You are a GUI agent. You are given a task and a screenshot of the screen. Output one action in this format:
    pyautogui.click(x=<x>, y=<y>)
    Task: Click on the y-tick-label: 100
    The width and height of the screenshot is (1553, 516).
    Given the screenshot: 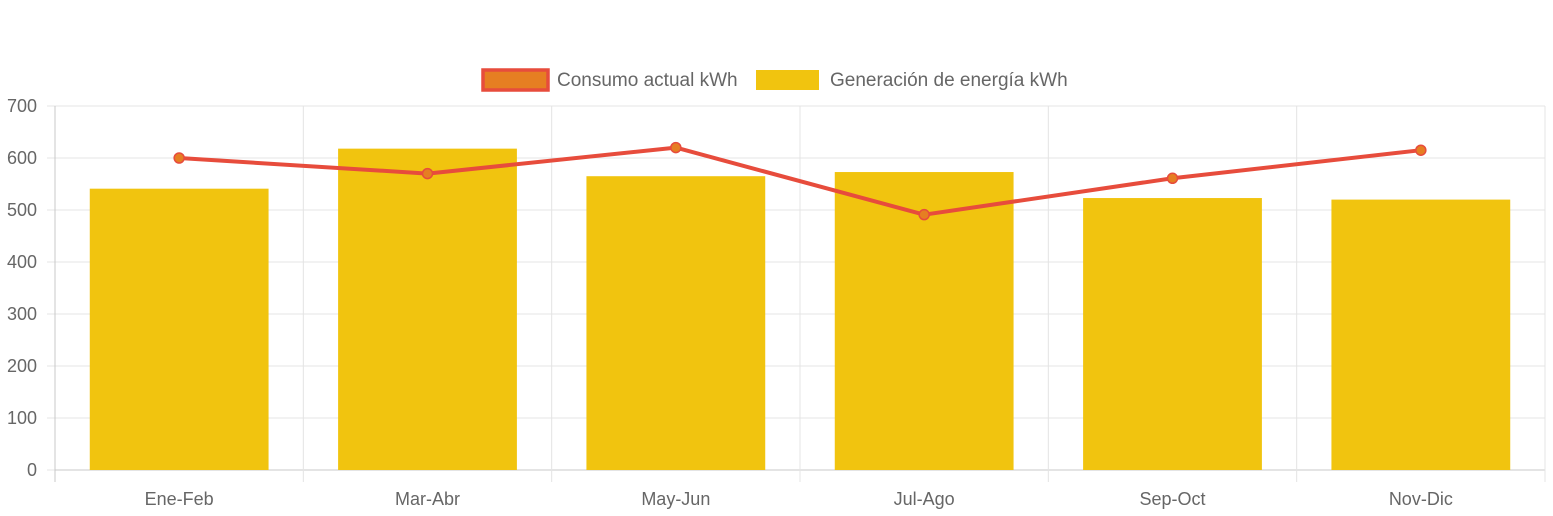 What is the action you would take?
    pyautogui.click(x=22, y=418)
    